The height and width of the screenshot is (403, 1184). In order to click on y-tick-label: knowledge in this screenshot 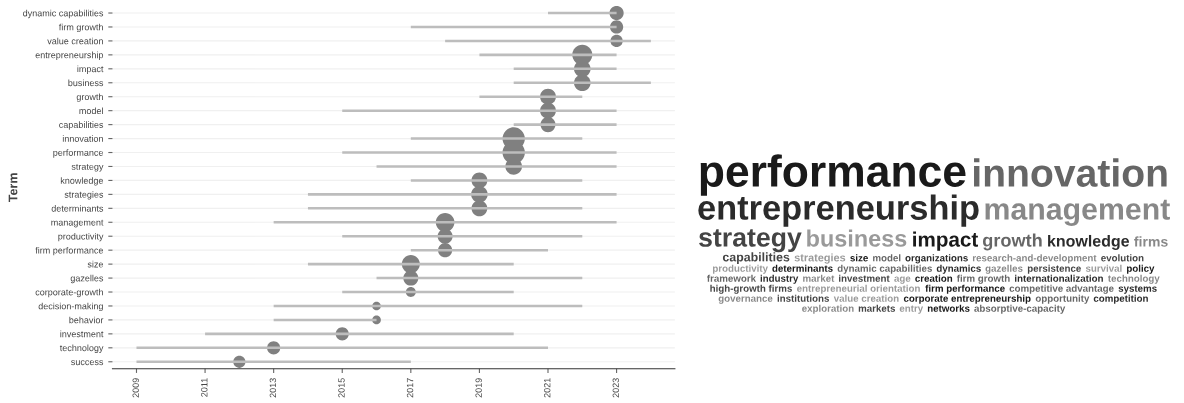, I will do `click(82, 181)`.